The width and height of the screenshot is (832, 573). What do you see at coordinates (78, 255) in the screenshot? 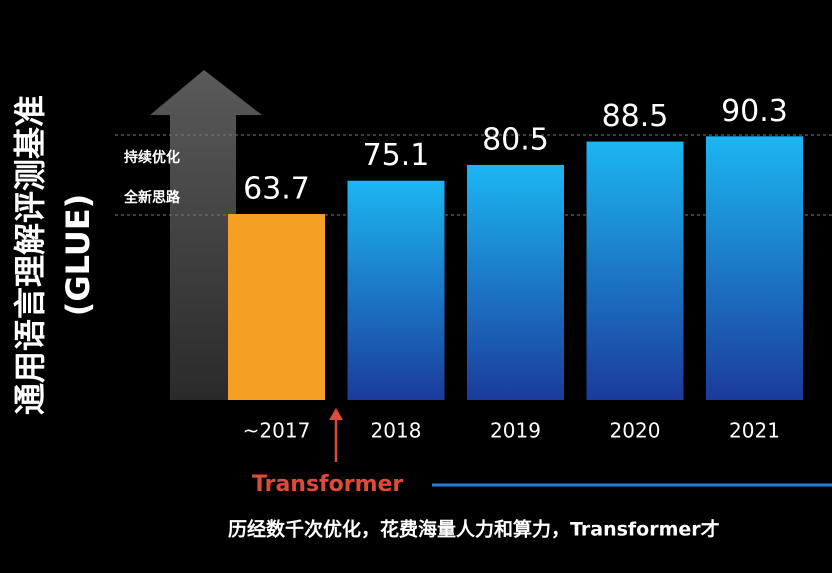
I see `y-axis-sublabel: (GLUE)` at bounding box center [78, 255].